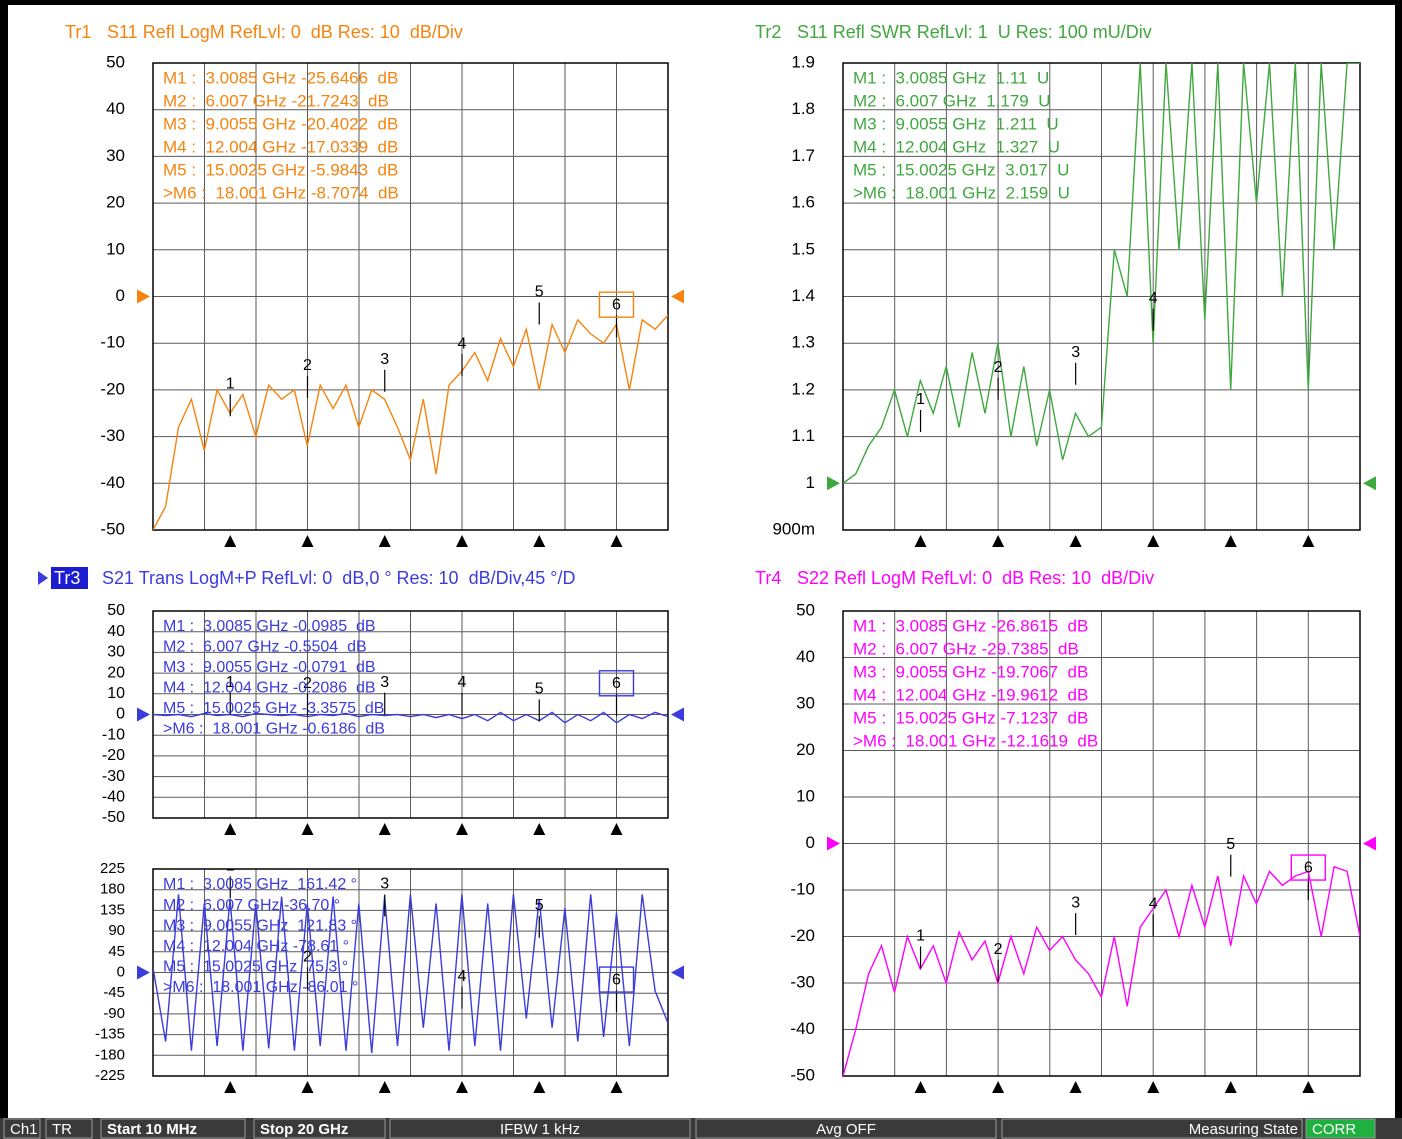 The image size is (1402, 1139). Describe the element at coordinates (768, 32) in the screenshot. I see `trace-name: Tr2` at that location.